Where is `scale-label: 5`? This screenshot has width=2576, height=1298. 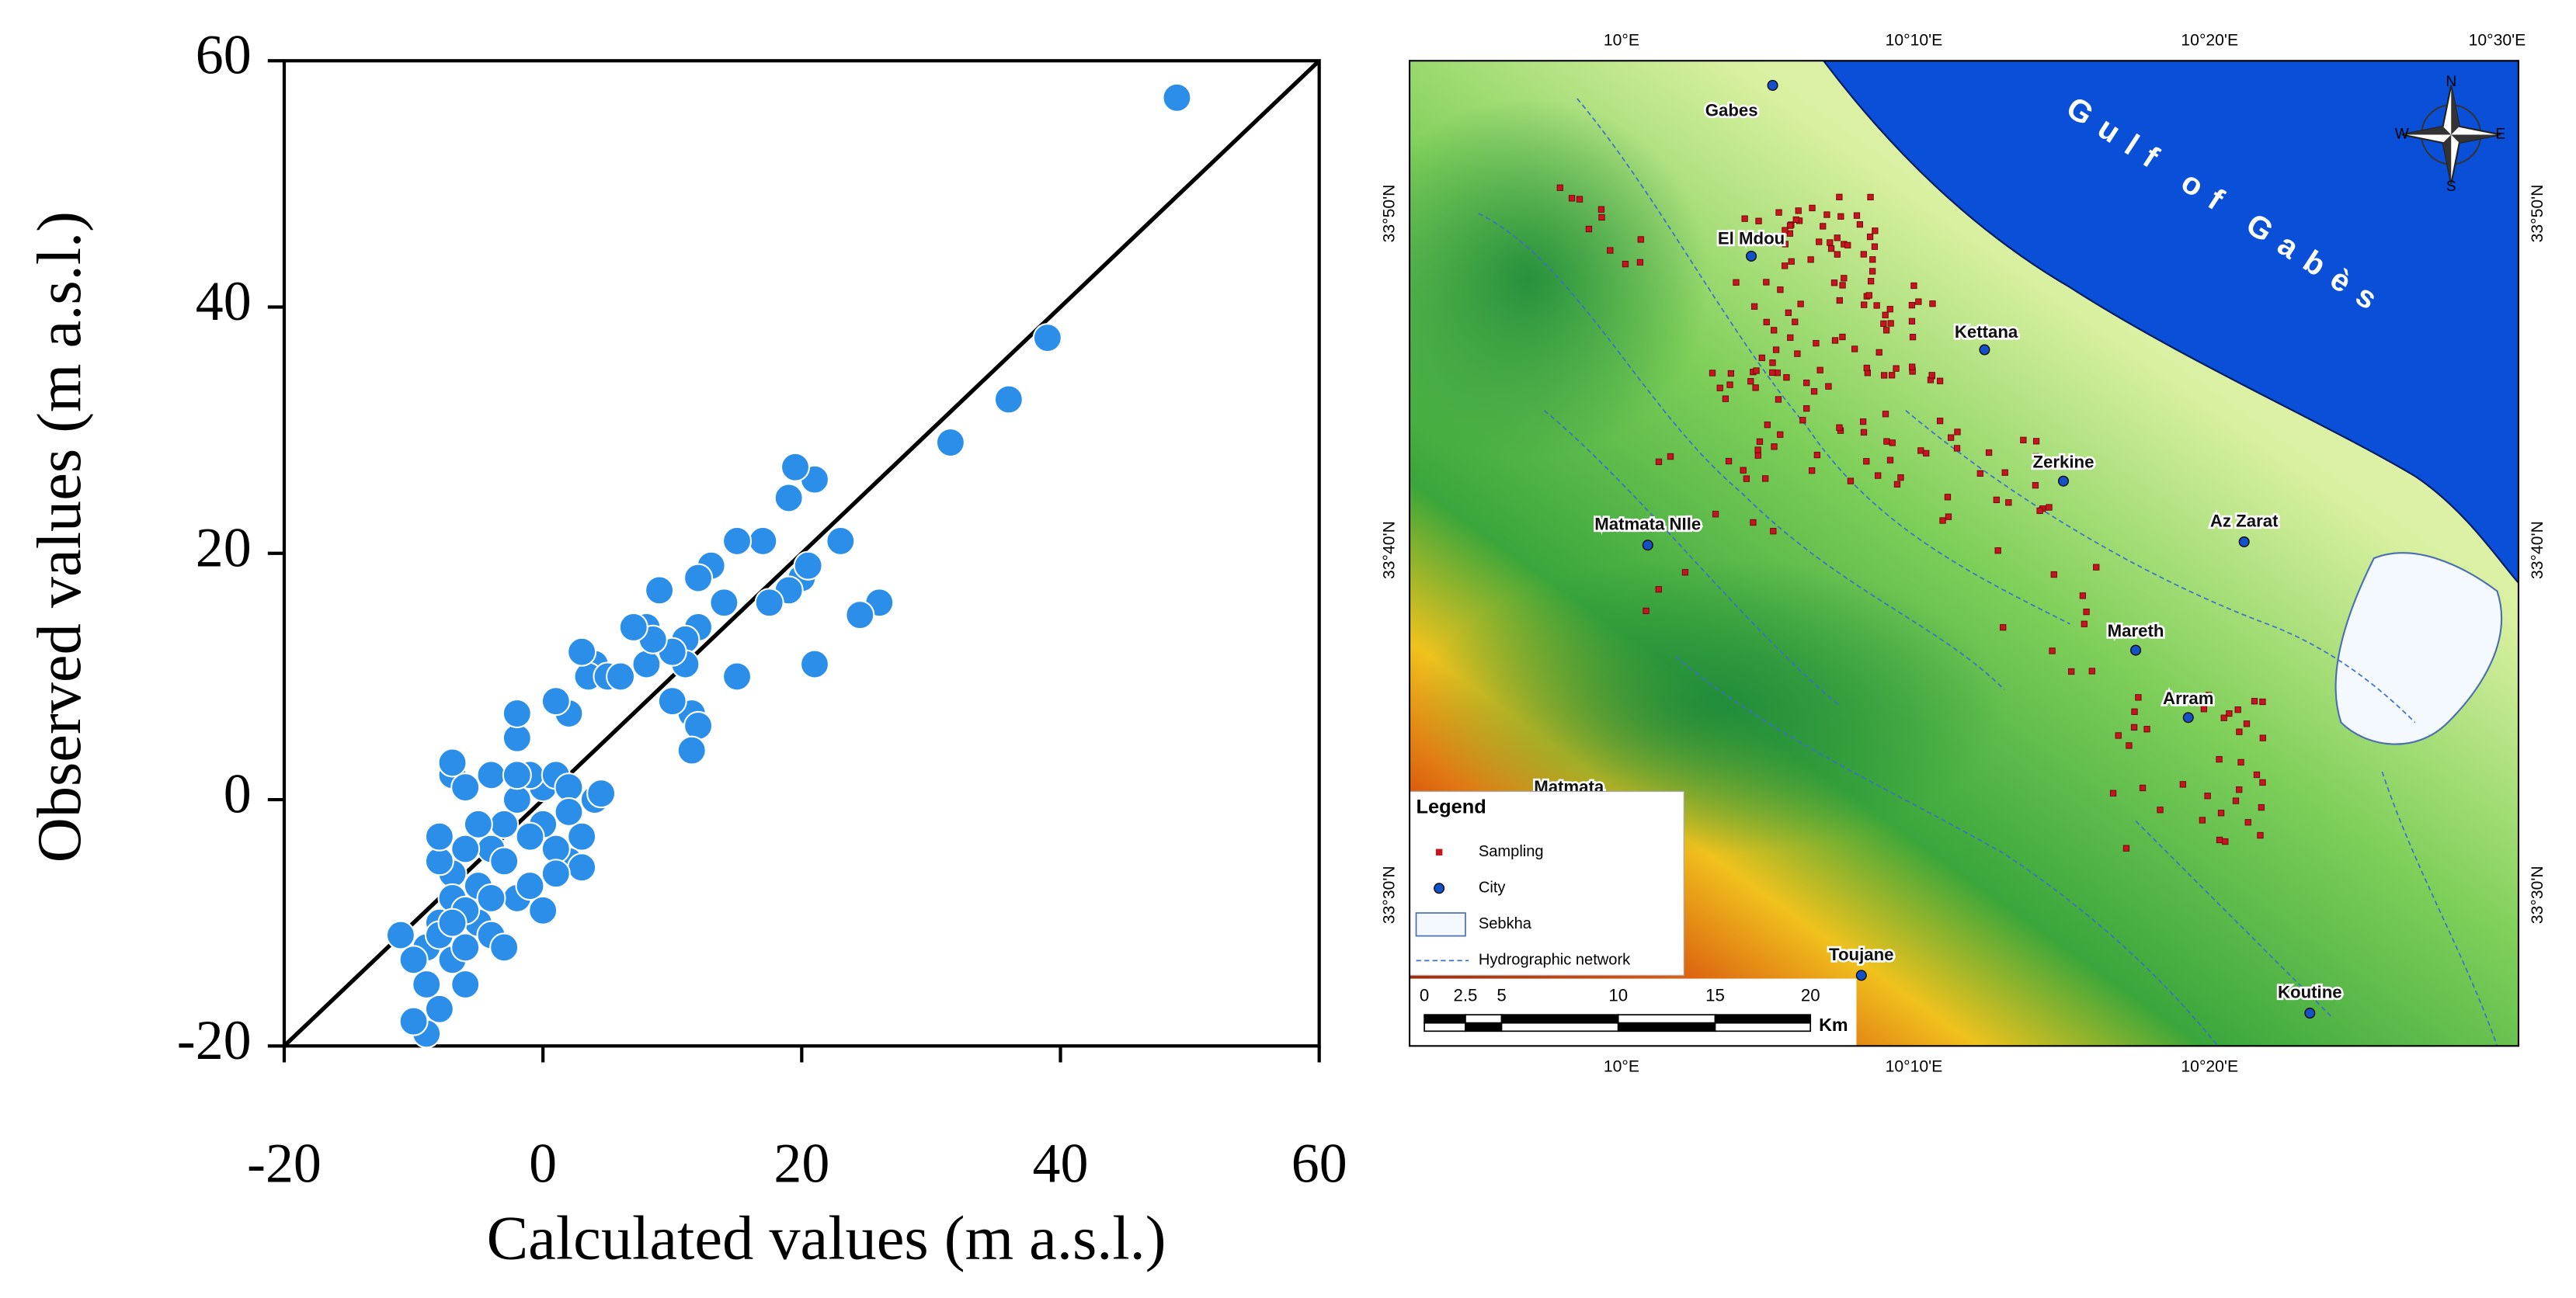
scale-label: 5 is located at coordinates (1501, 995).